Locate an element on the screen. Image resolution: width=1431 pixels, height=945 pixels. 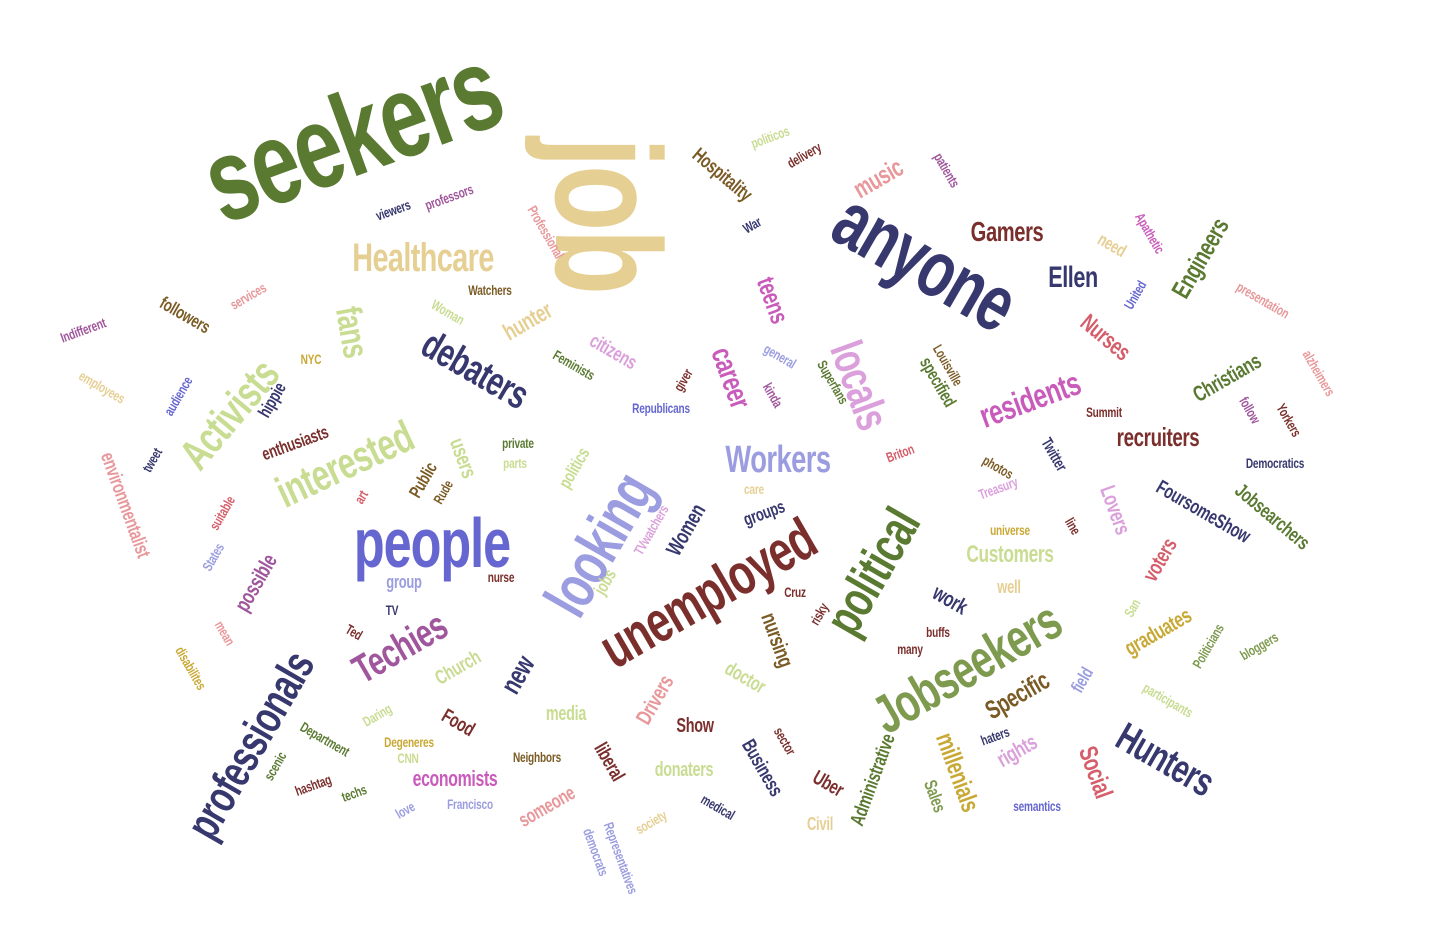
word-ellen: Ellen is located at coordinates (1073, 277).